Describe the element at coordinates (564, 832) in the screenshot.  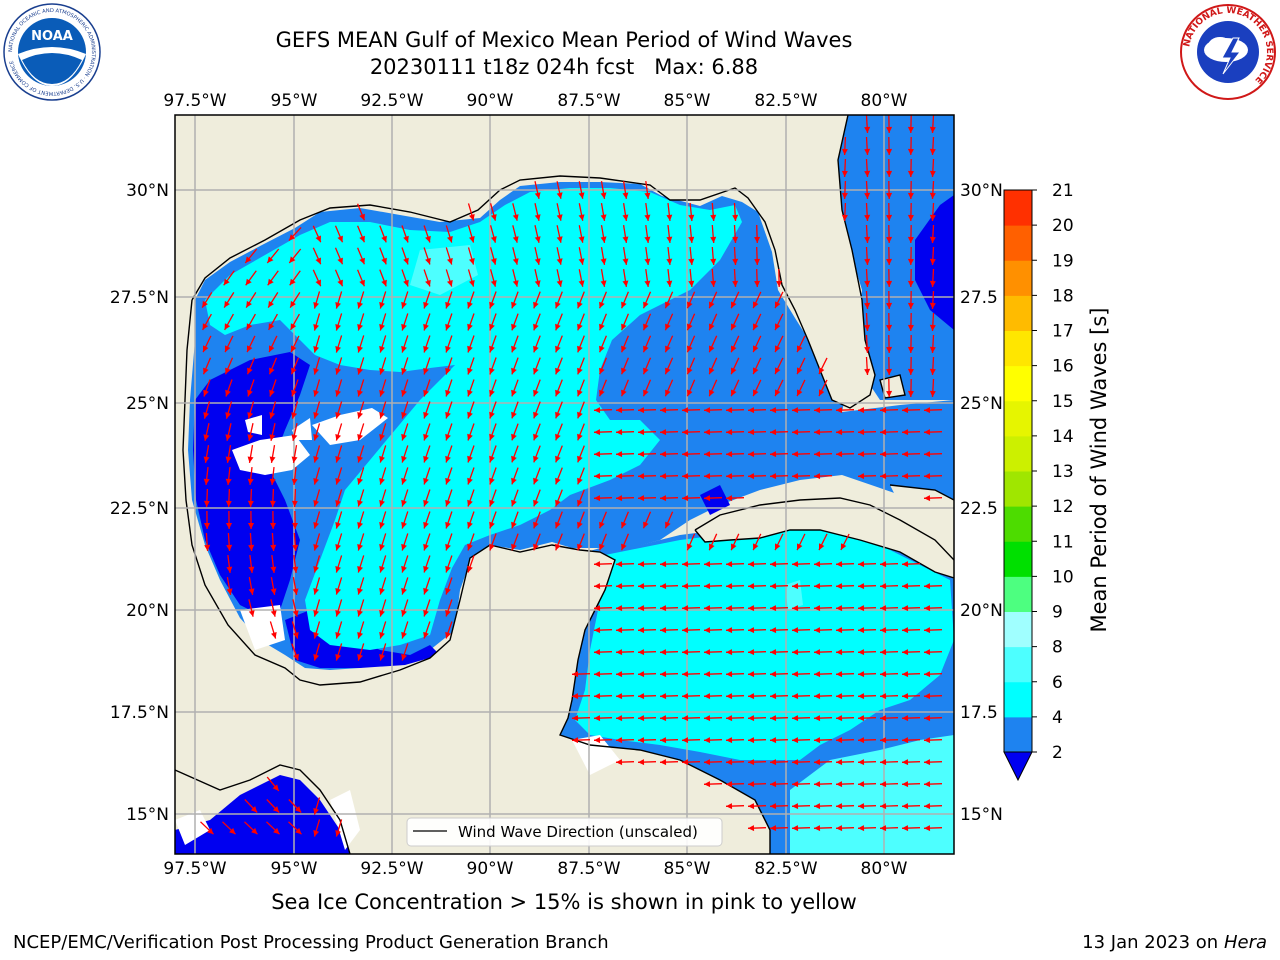
I see `map-legend: Wind Wave Direction (unscaled)` at that location.